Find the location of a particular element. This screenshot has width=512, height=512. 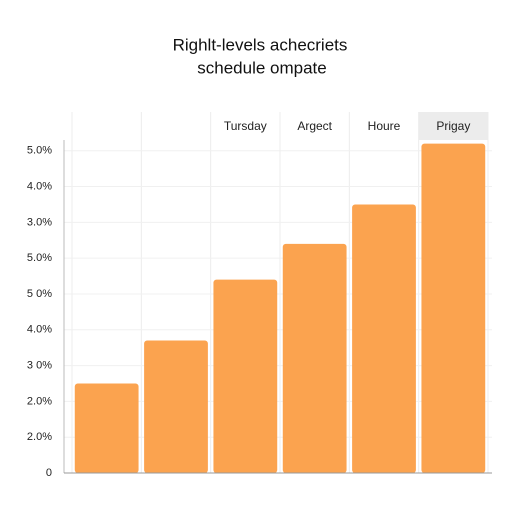

y-tick-label: 0 is located at coordinates (49, 473).